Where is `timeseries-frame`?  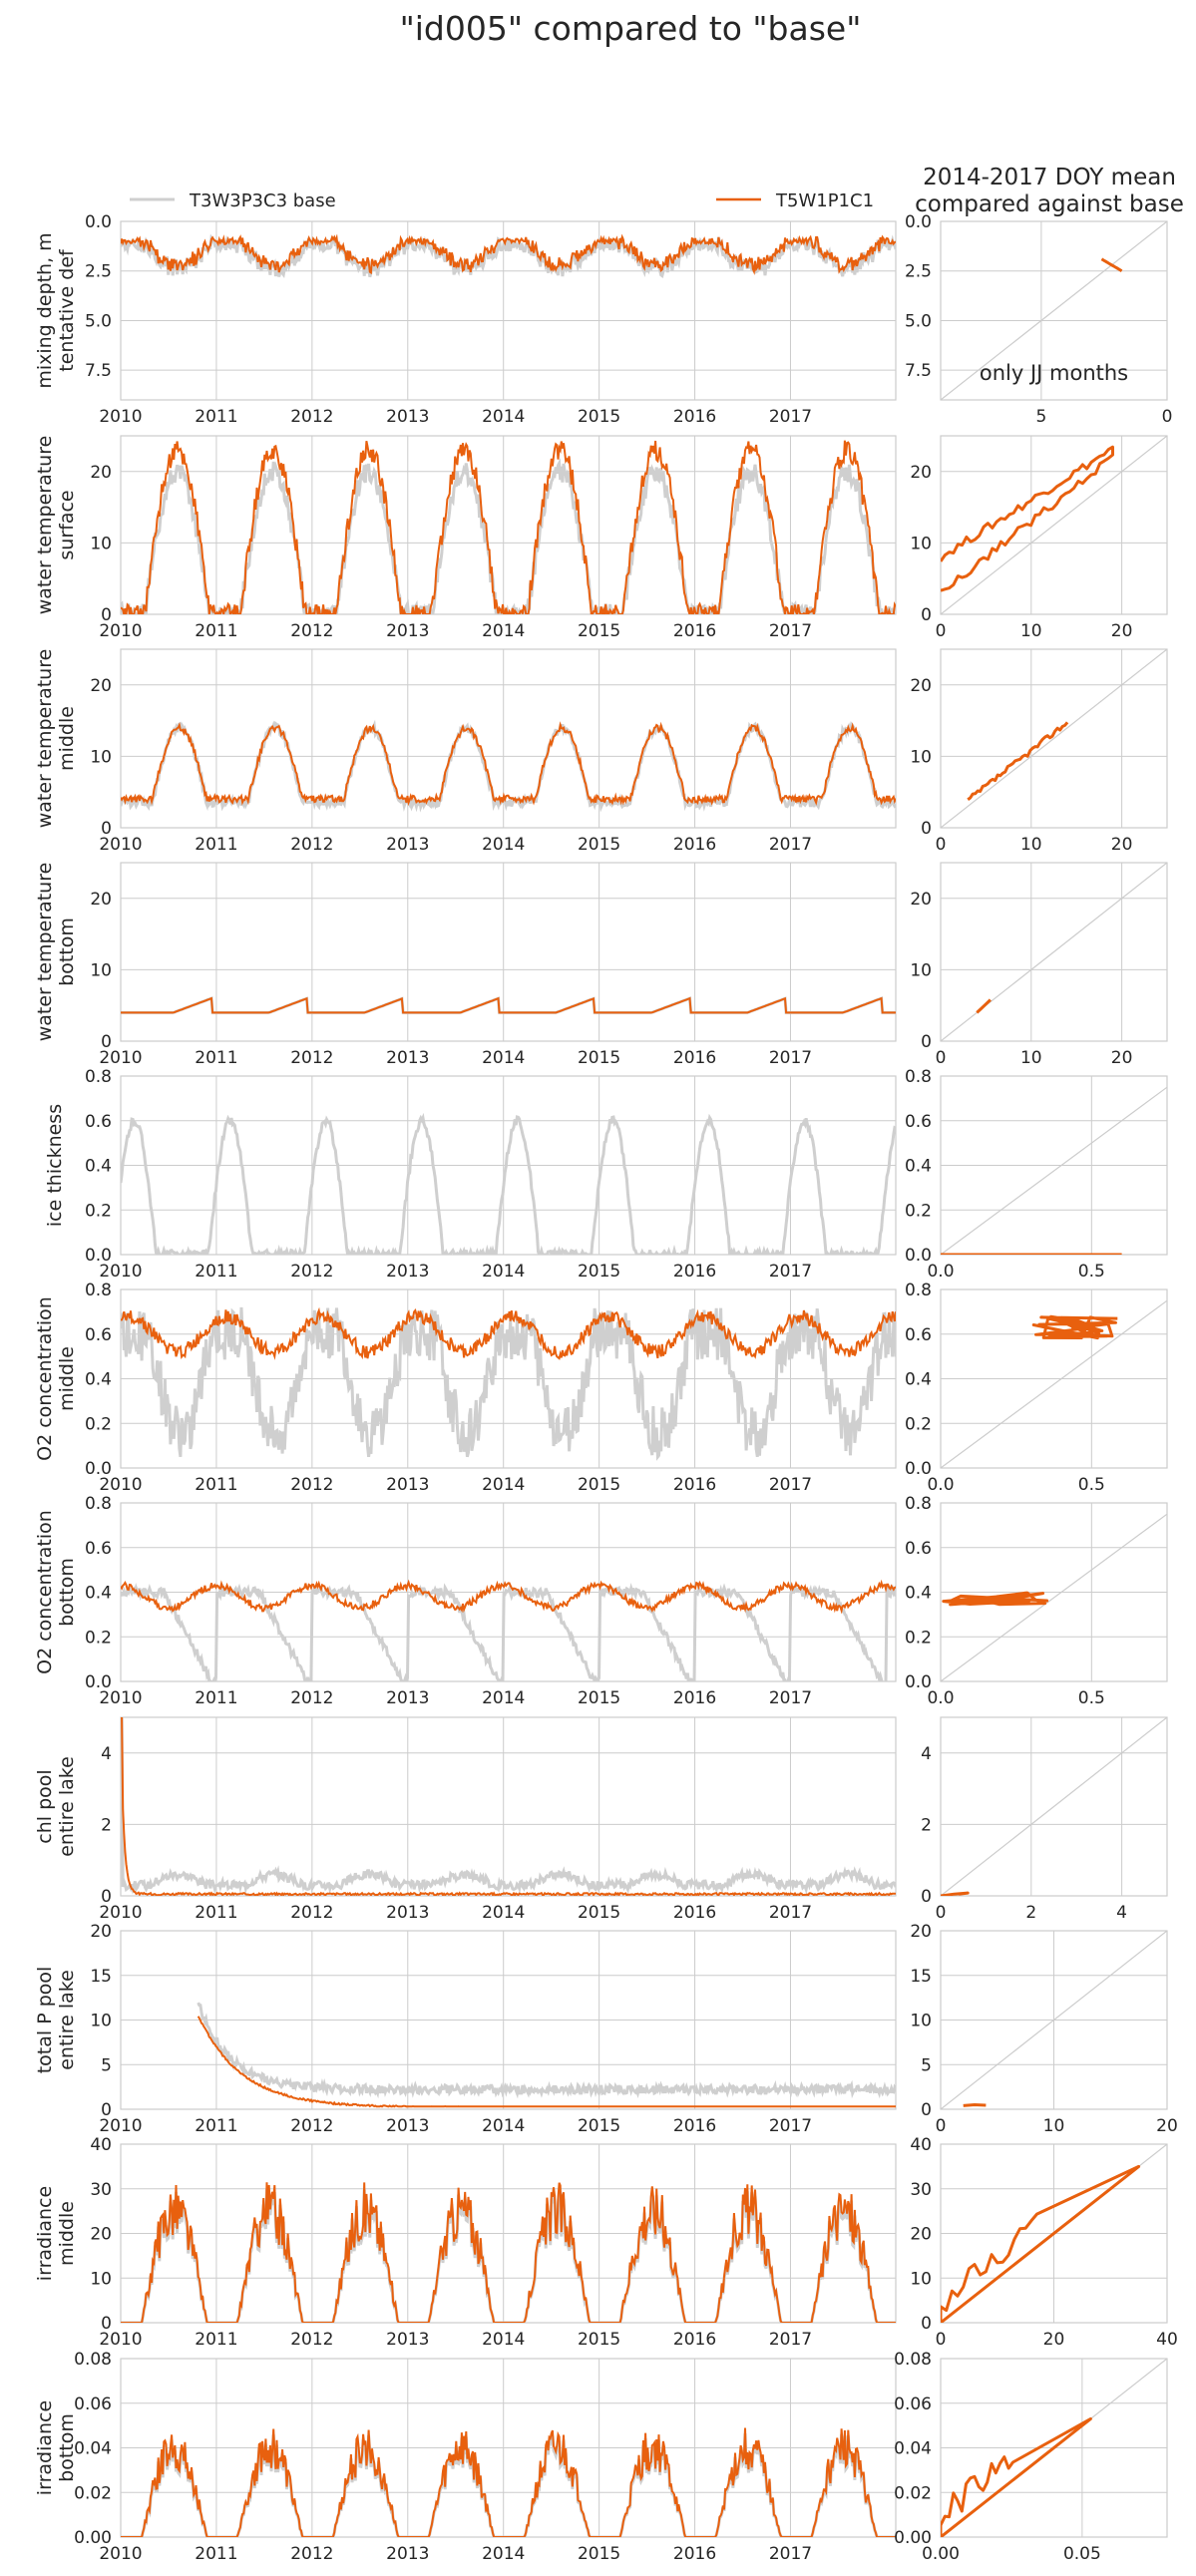 timeseries-frame is located at coordinates (508, 1806).